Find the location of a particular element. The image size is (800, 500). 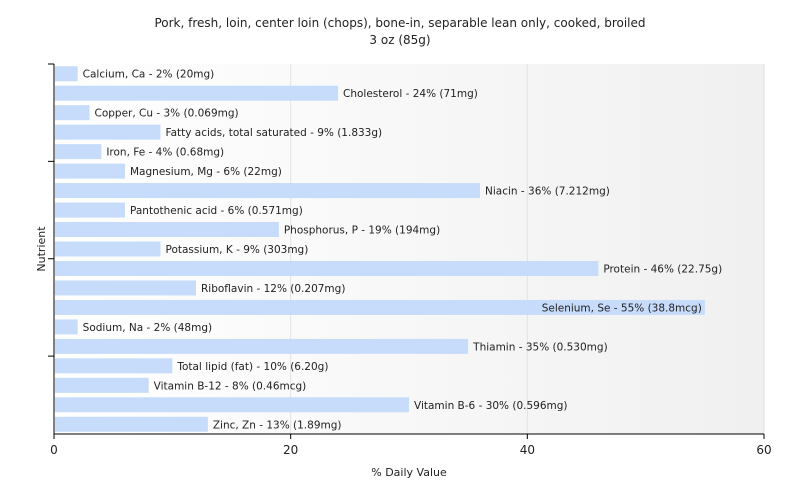

x-ticks: 0 20 40 60 is located at coordinates (411, 445).